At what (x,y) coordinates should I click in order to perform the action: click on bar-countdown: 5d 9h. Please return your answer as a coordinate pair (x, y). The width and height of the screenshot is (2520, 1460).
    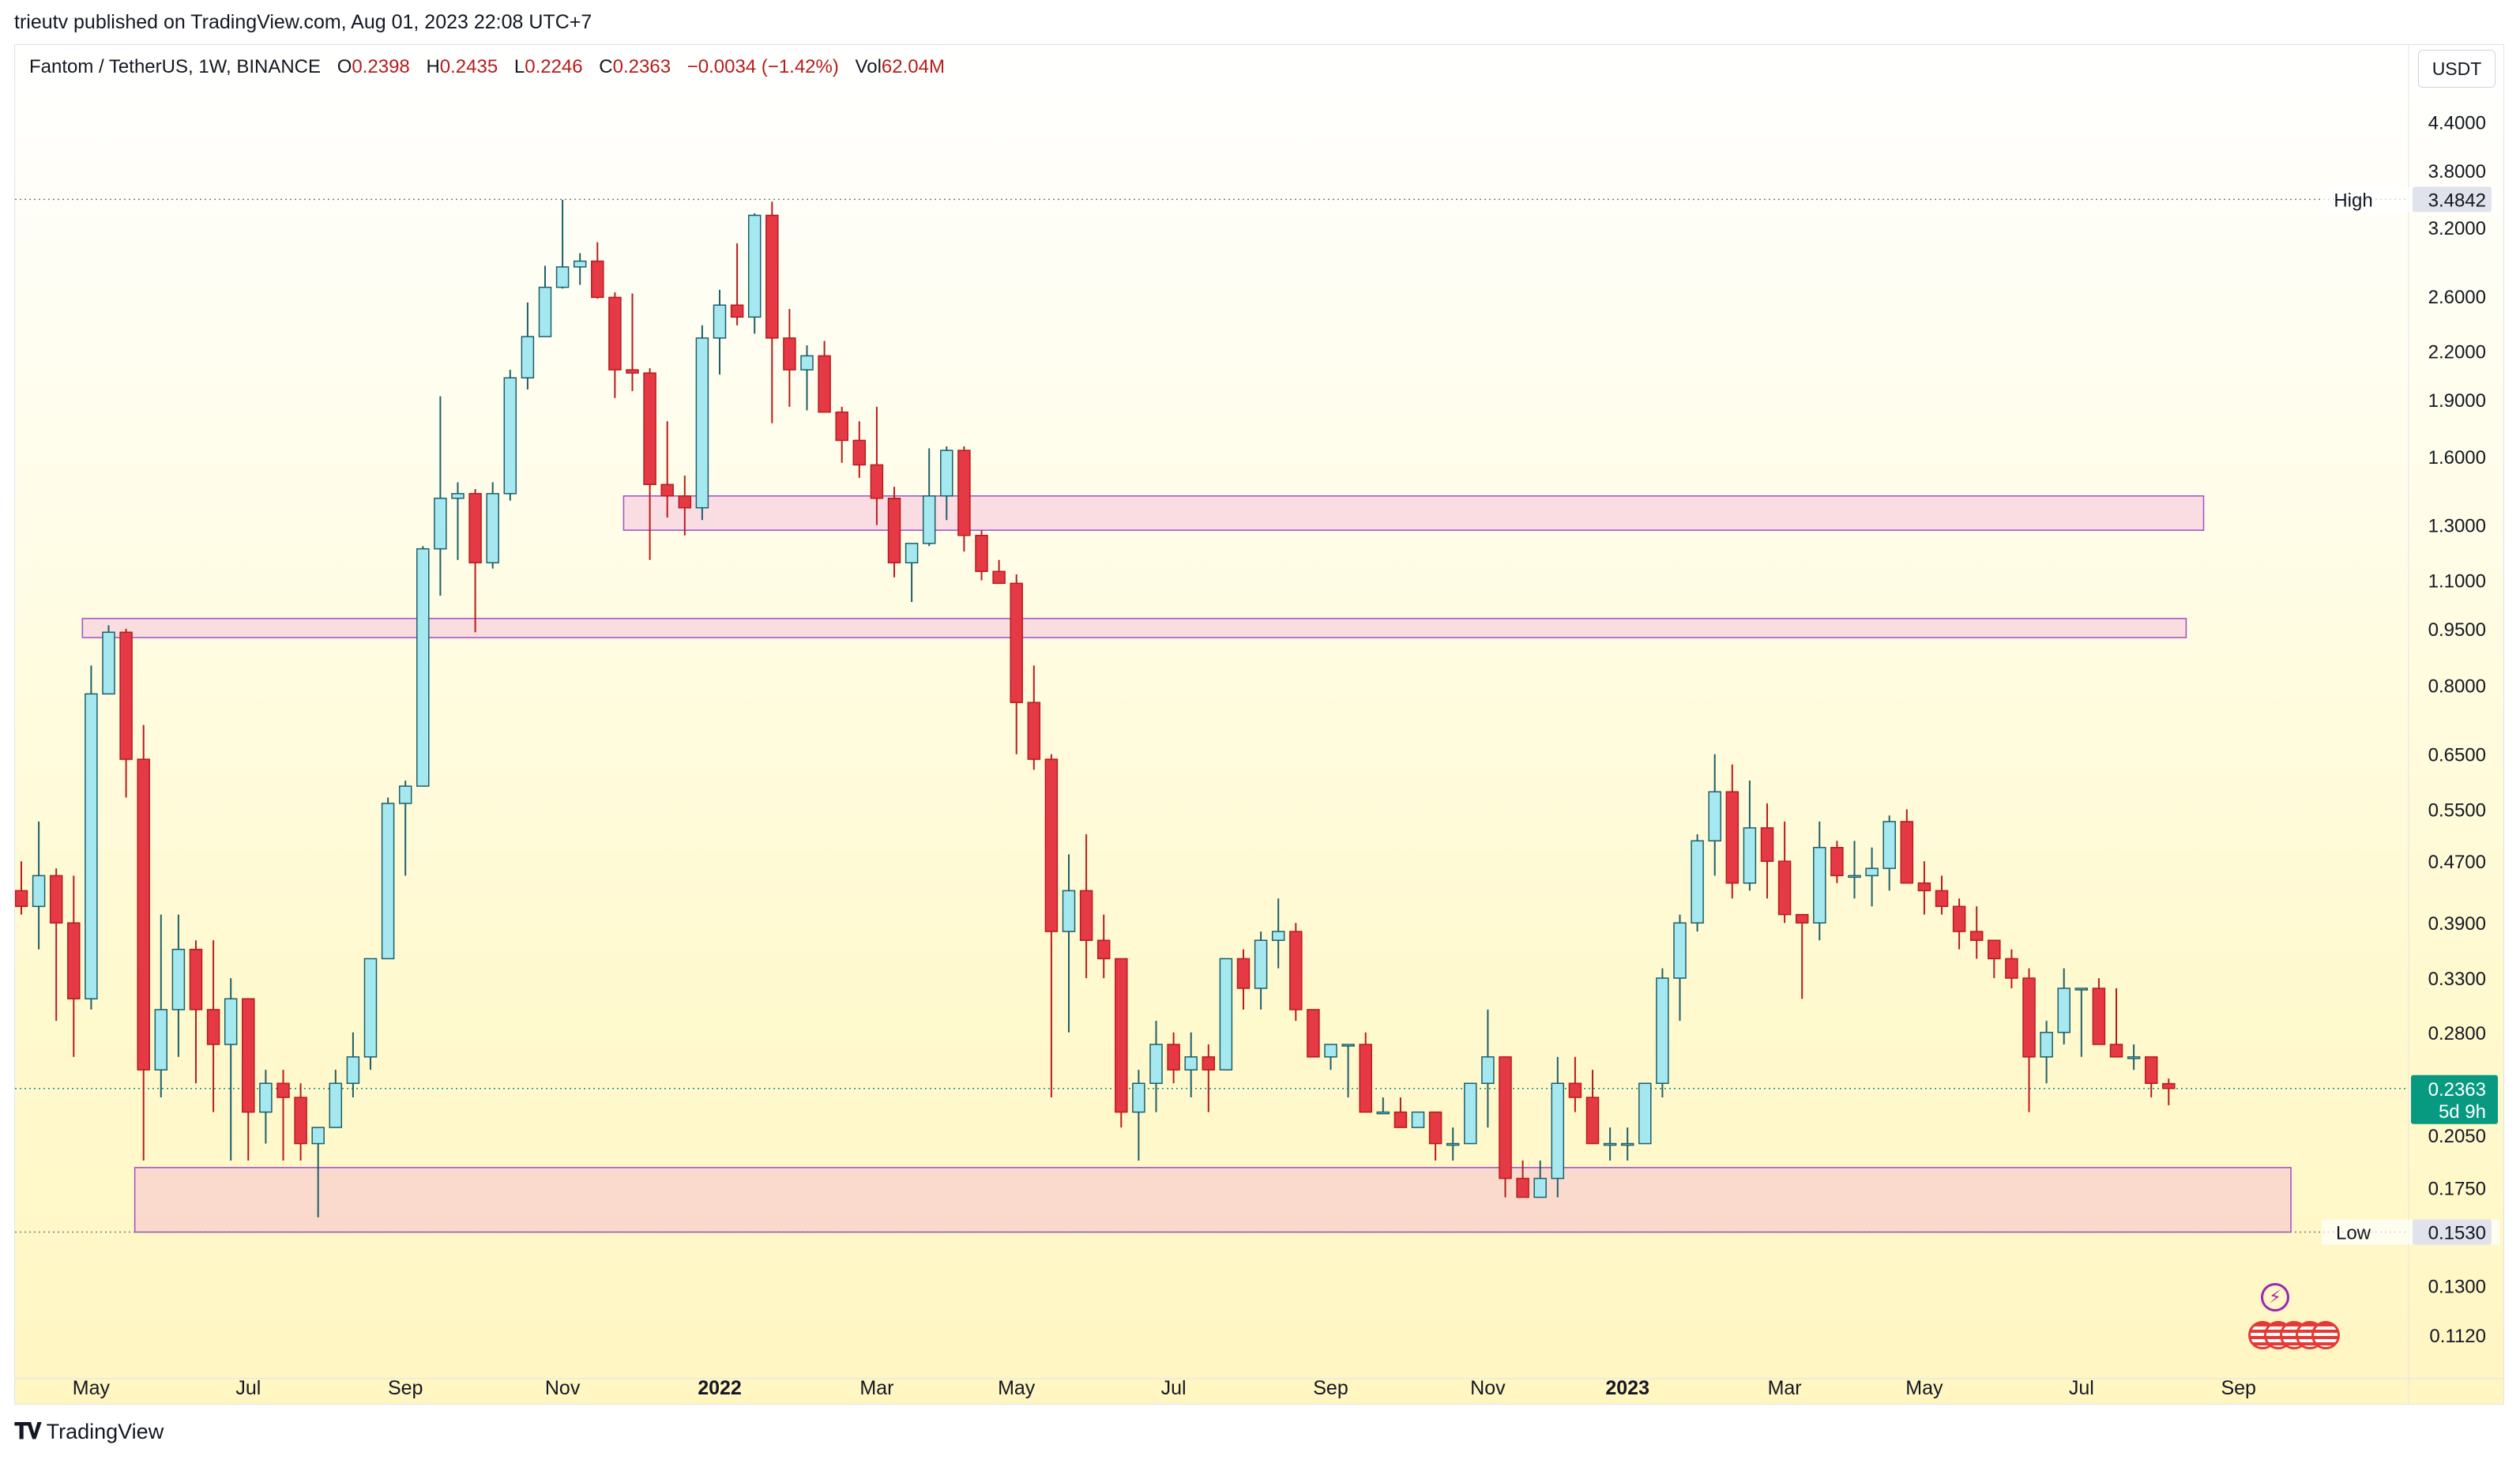
    Looking at the image, I should click on (2462, 1112).